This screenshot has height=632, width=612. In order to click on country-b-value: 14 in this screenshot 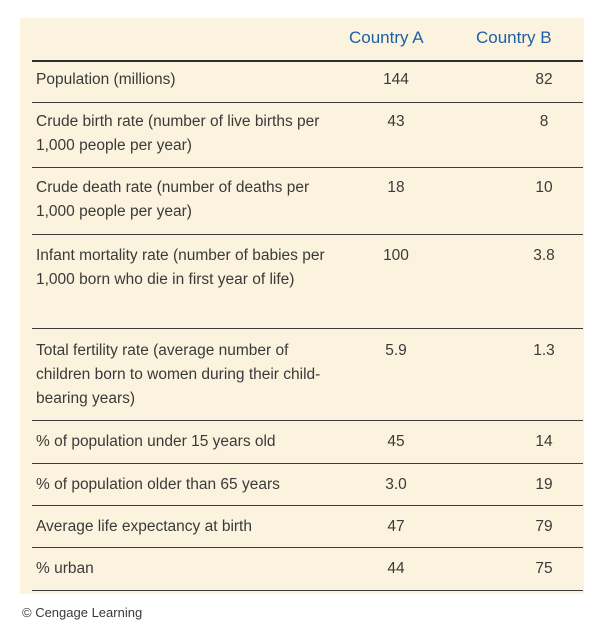, I will do `click(544, 441)`.